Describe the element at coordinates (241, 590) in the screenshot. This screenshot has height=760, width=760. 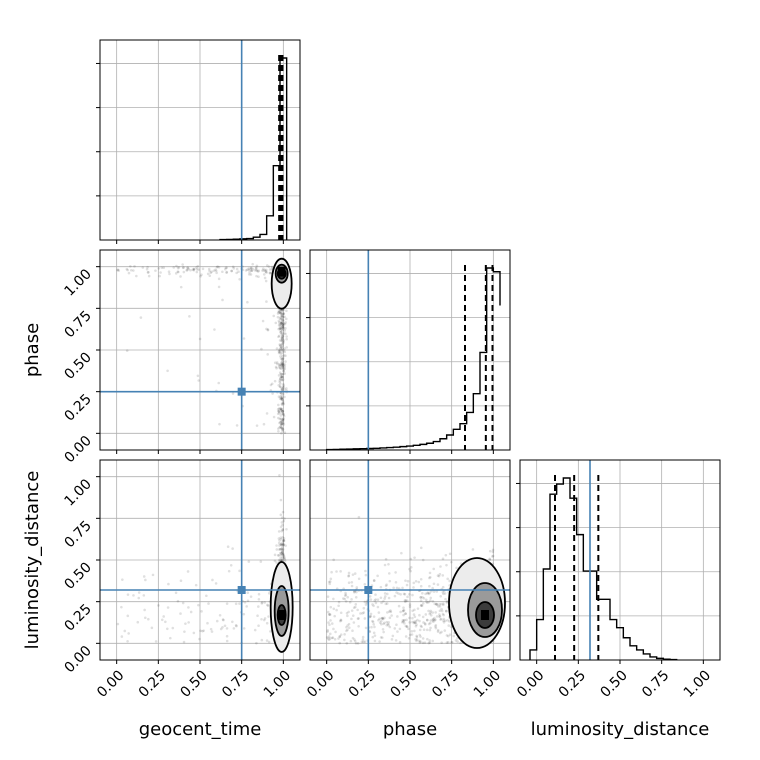
I see `truth-point` at that location.